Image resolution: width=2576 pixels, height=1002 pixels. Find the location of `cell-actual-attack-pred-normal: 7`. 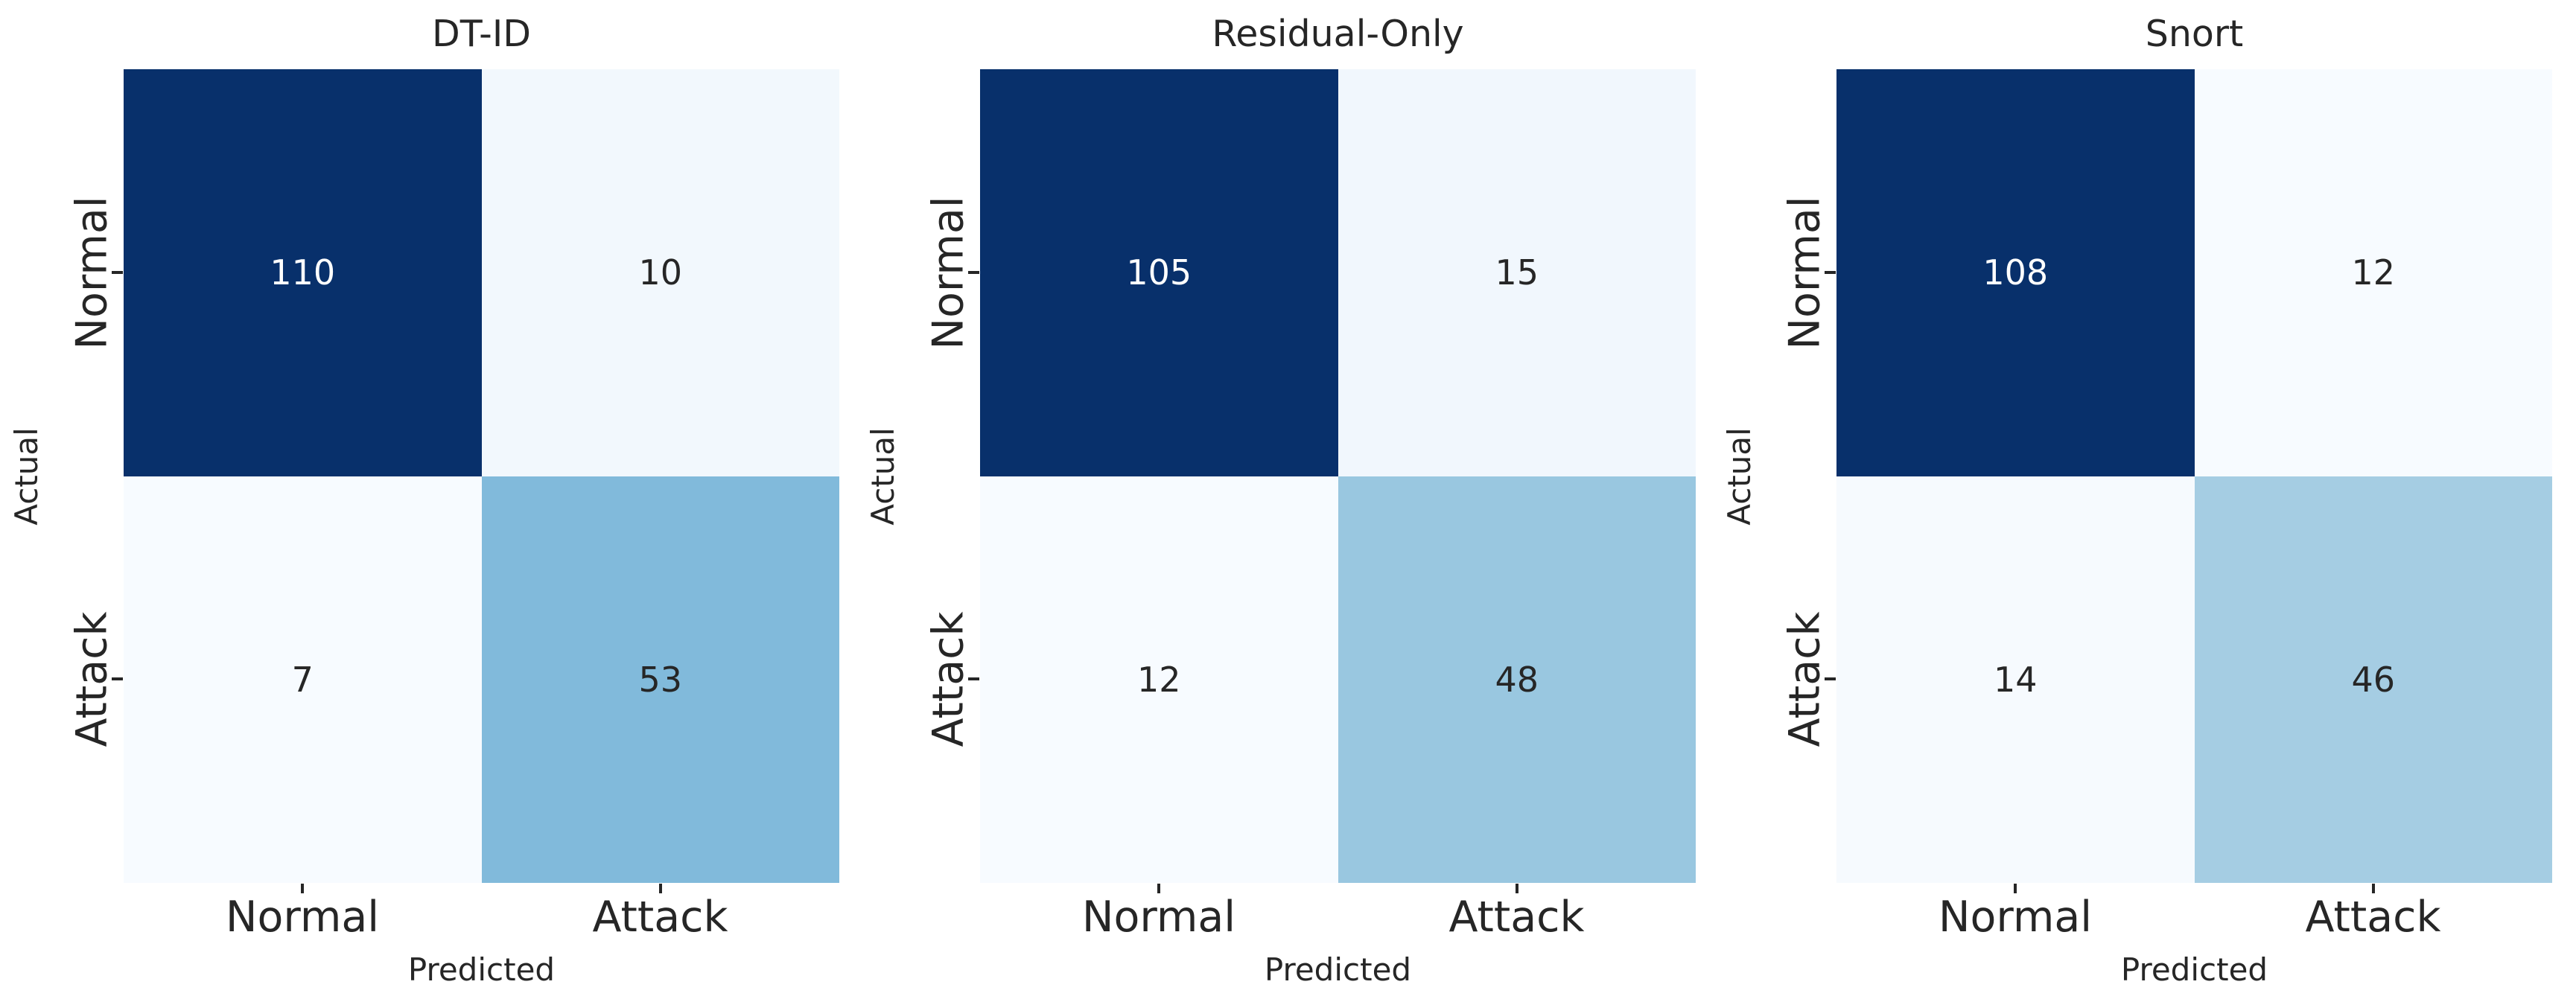

cell-actual-attack-pred-normal: 7 is located at coordinates (303, 679).